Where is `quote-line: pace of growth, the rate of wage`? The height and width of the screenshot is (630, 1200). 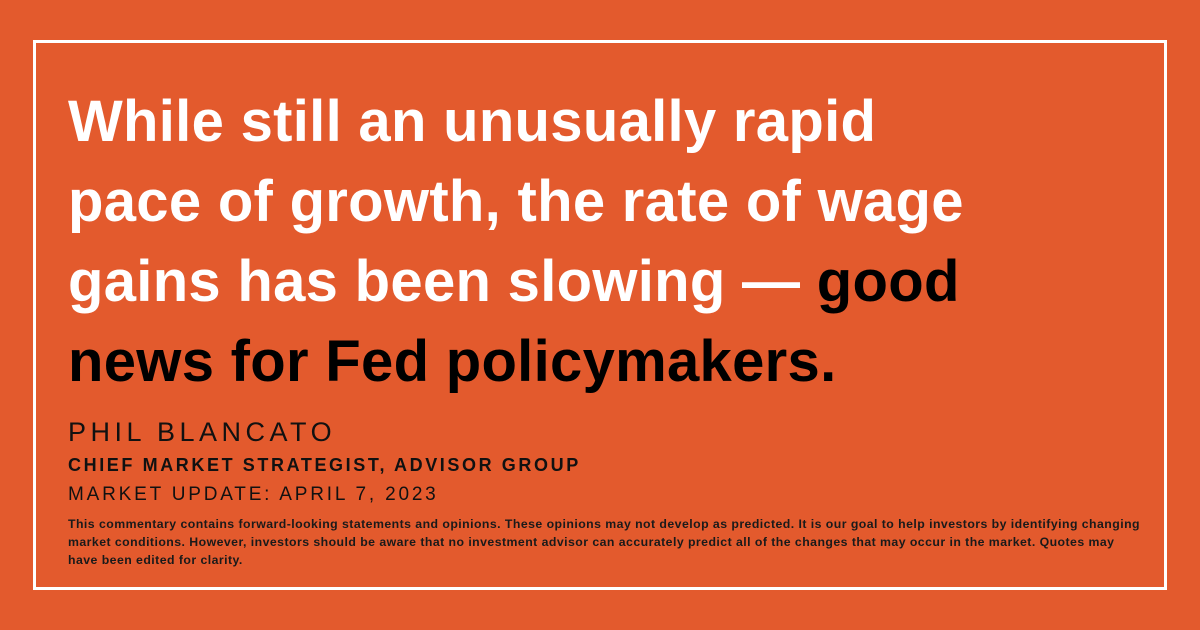
quote-line: pace of growth, the rate of wage is located at coordinates (516, 202).